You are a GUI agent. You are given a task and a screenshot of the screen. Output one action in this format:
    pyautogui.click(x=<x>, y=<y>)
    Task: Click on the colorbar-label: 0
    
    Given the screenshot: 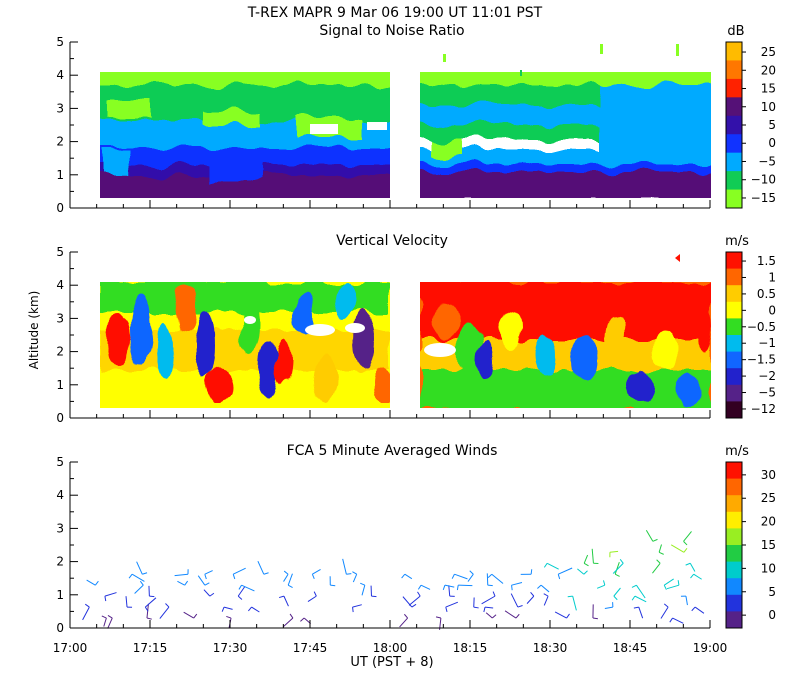 What is the action you would take?
    pyautogui.click(x=772, y=615)
    